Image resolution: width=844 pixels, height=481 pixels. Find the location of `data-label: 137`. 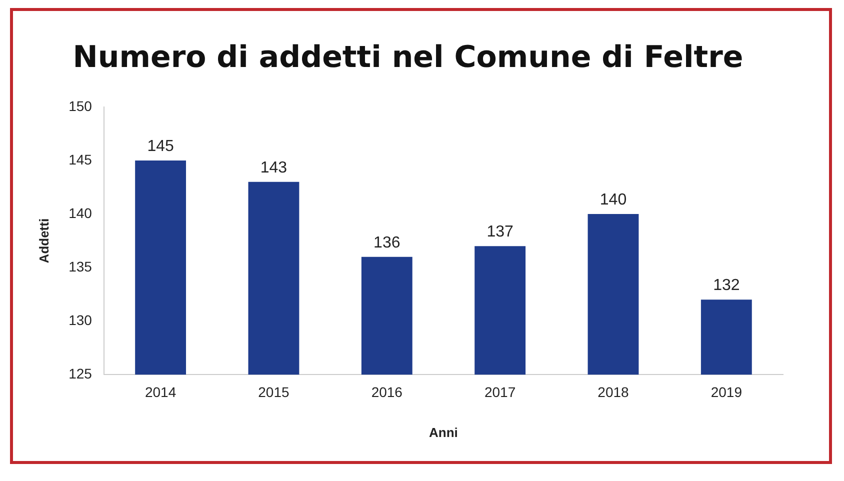

data-label: 137 is located at coordinates (500, 232).